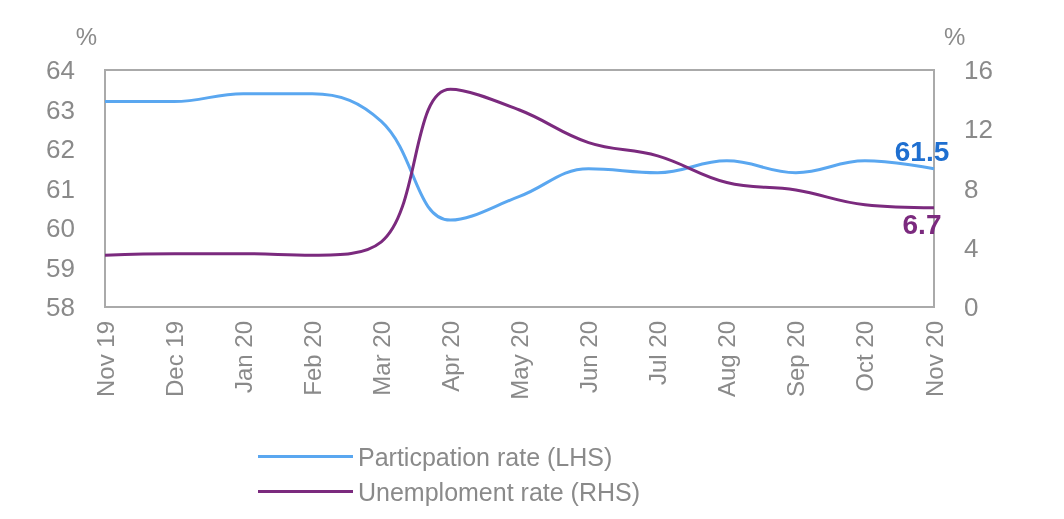  I want to click on data-label: 61.5, so click(922, 152).